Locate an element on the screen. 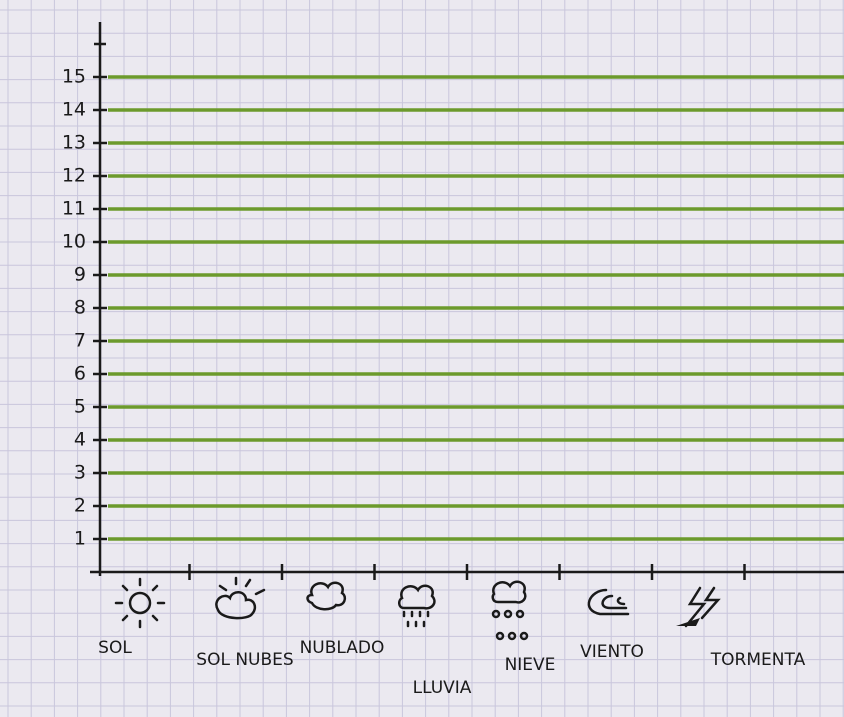 The width and height of the screenshot is (844, 717). y-tick-label: 11 is located at coordinates (74, 209).